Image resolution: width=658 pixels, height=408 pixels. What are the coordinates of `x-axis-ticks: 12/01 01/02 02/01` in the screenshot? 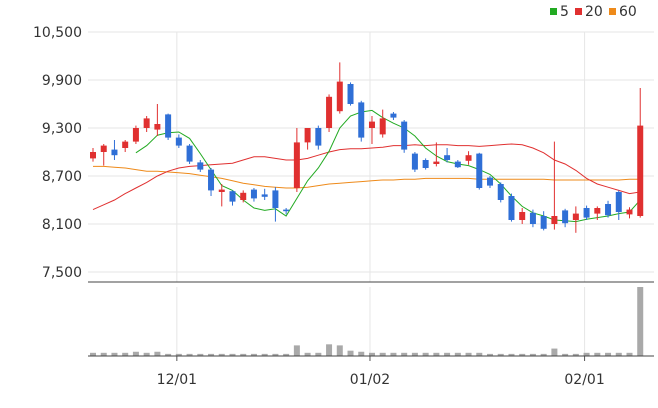 It's located at (381, 380).